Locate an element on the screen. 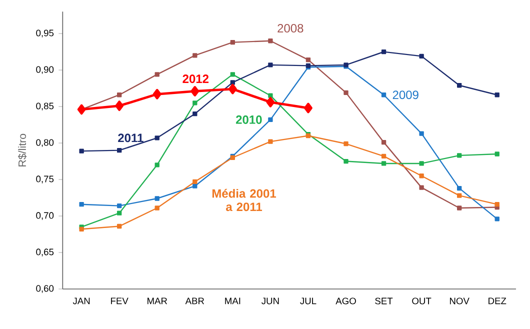  y-tick-label: 0,90 is located at coordinates (45, 70).